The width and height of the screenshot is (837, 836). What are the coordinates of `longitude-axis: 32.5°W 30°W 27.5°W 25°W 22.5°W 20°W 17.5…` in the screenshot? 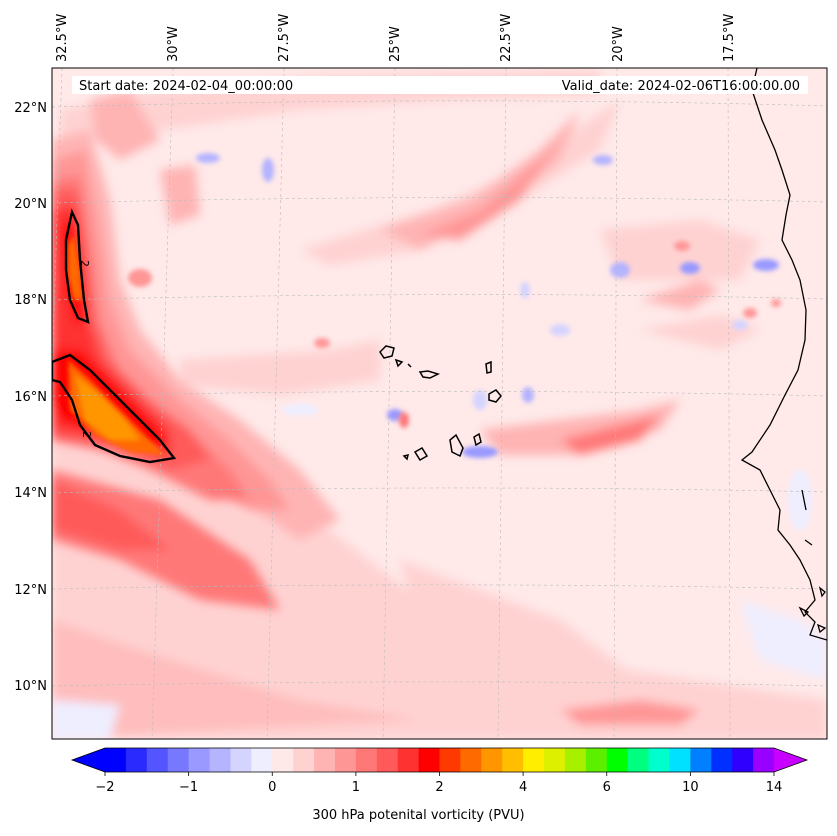 It's located at (396, 38).